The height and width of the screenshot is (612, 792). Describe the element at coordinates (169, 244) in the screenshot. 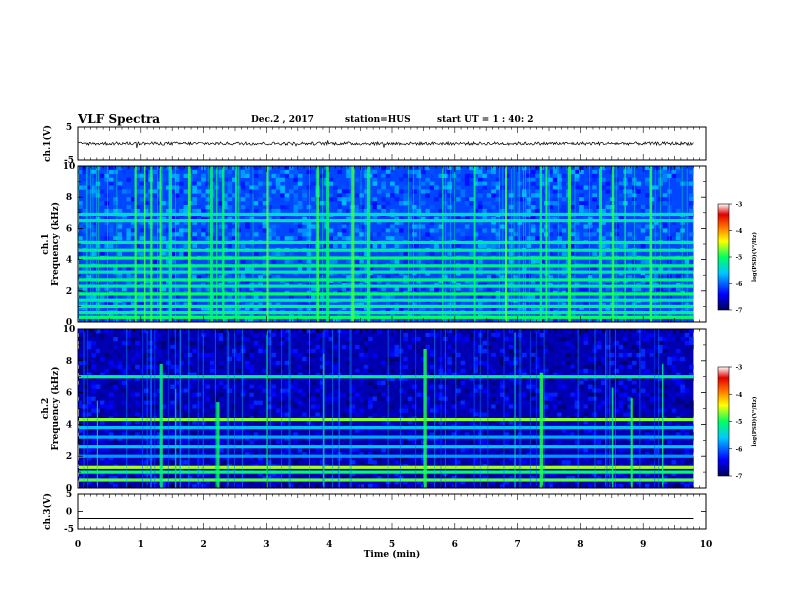

I see `faint-line` at that location.